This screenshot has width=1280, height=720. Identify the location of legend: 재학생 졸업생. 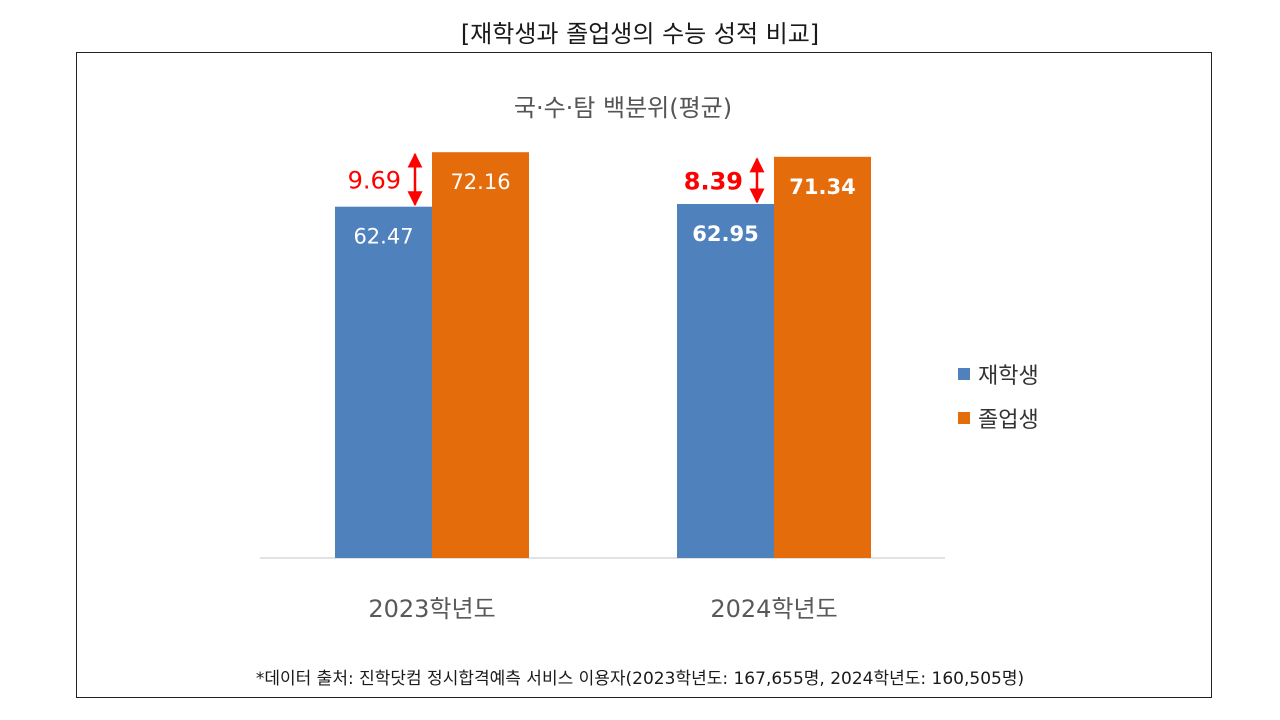
(998, 396).